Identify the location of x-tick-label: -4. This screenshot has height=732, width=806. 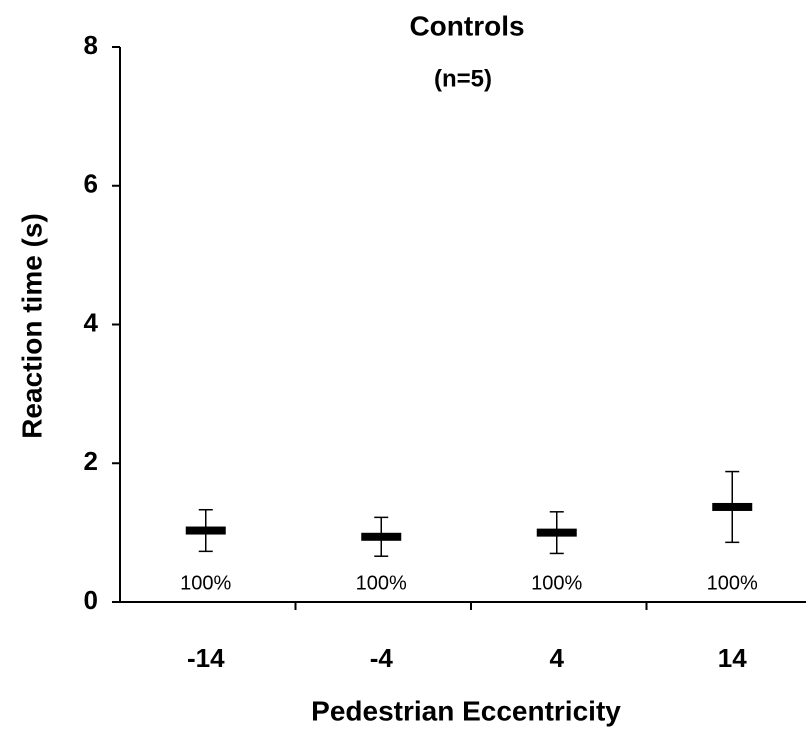
(382, 658).